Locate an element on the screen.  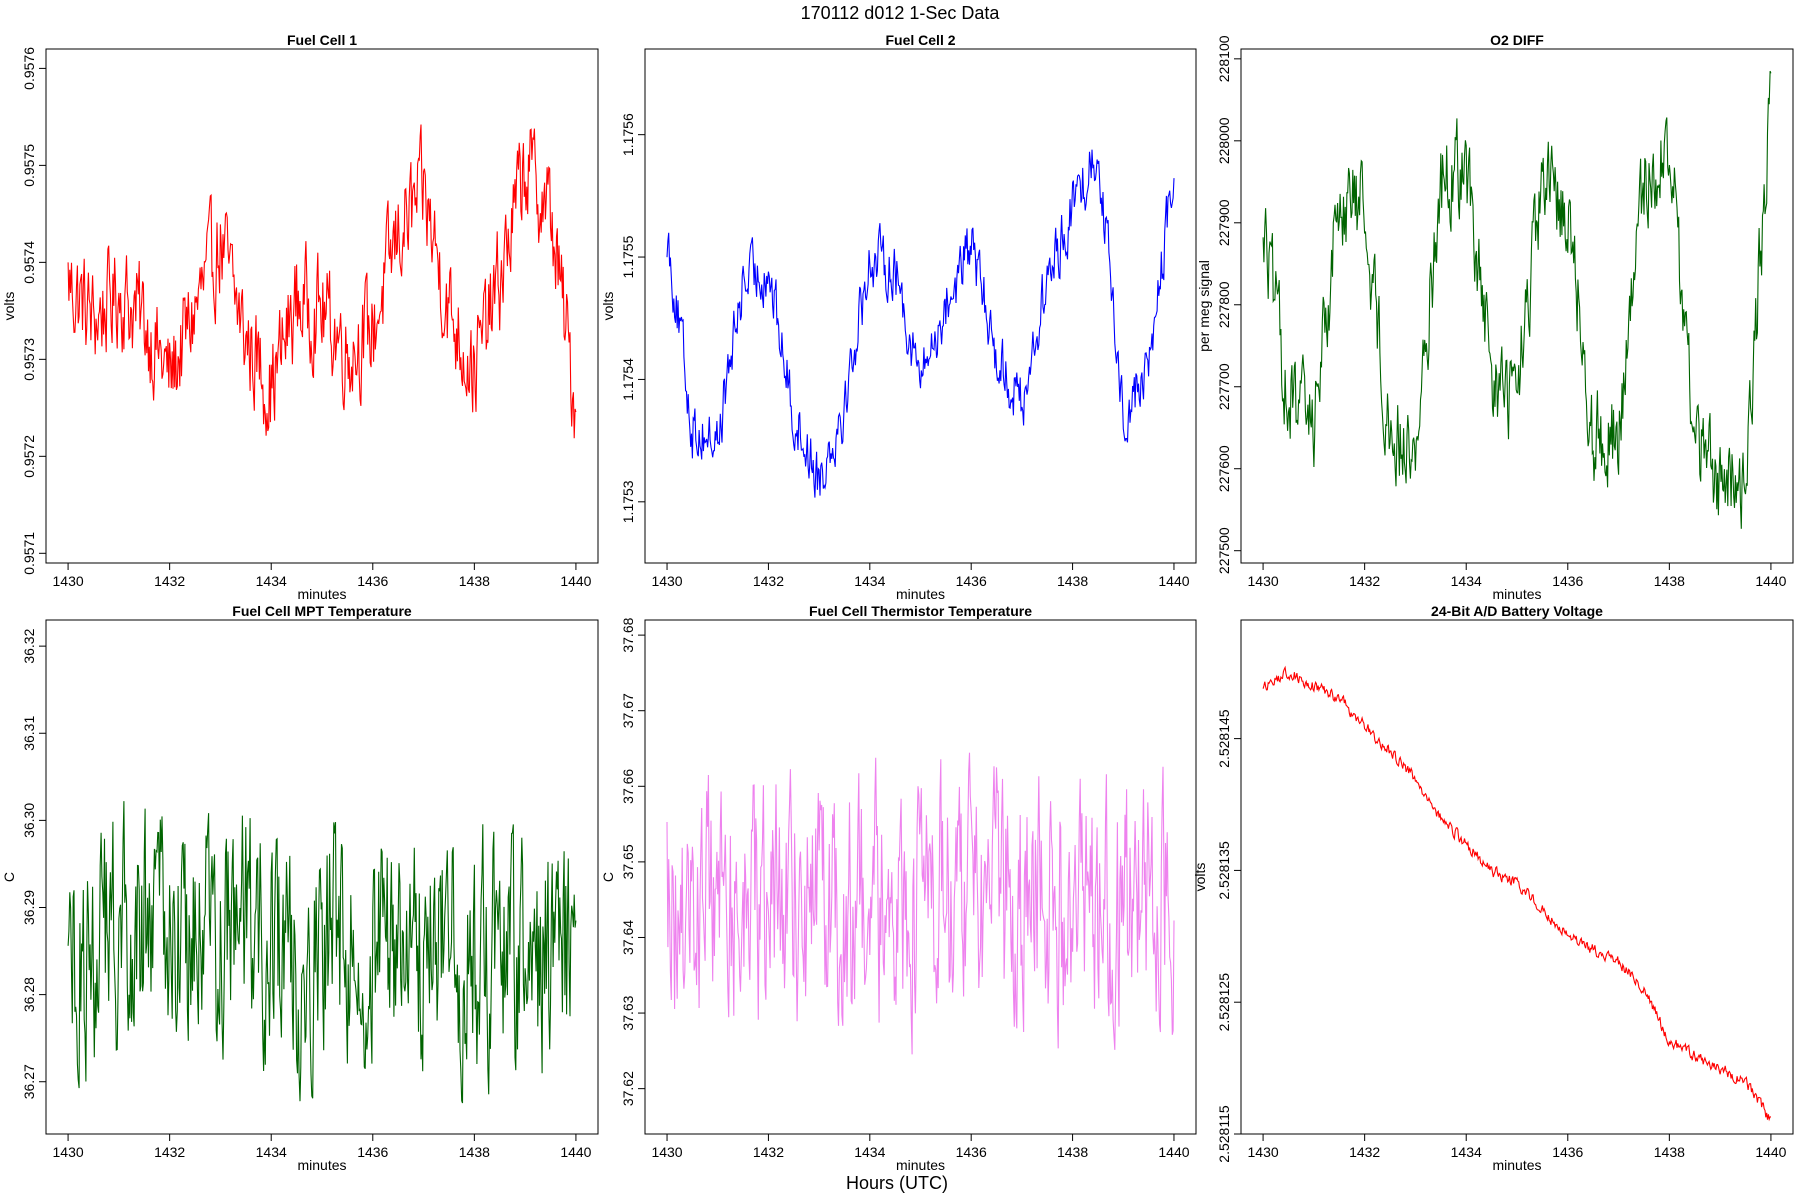
y-tick-label: 1.1756 is located at coordinates (628, 134).